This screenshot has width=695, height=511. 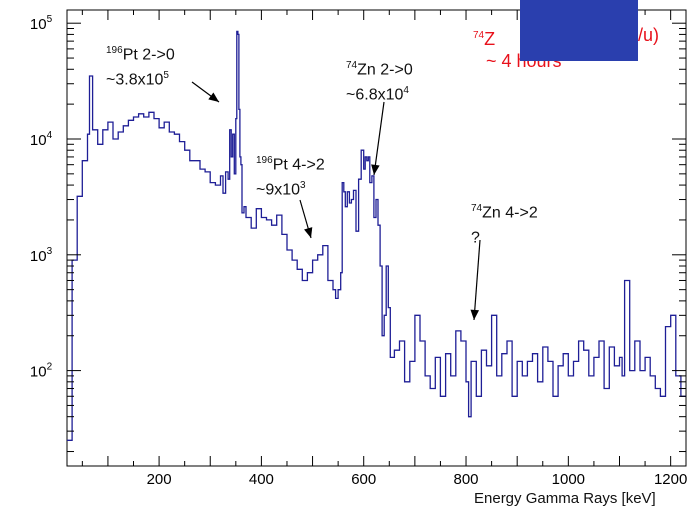 What do you see at coordinates (41, 371) in the screenshot?
I see `y-tick-label: 10²` at bounding box center [41, 371].